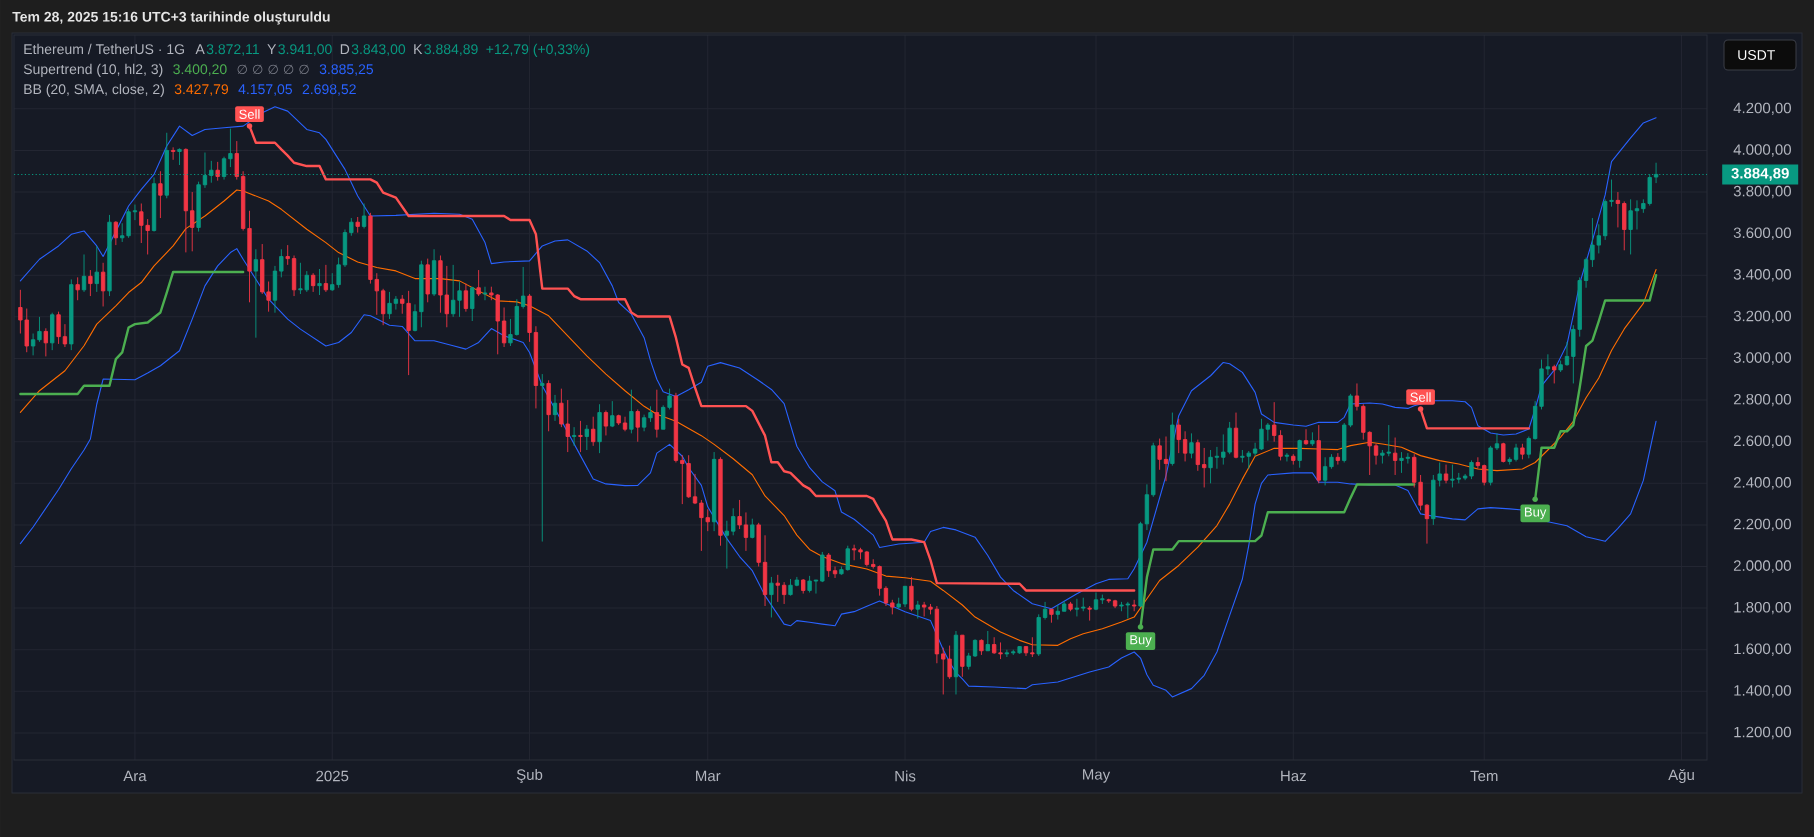 The image size is (1814, 837). Describe the element at coordinates (265, 90) in the screenshot. I see `annotation: 4.157,05` at that location.